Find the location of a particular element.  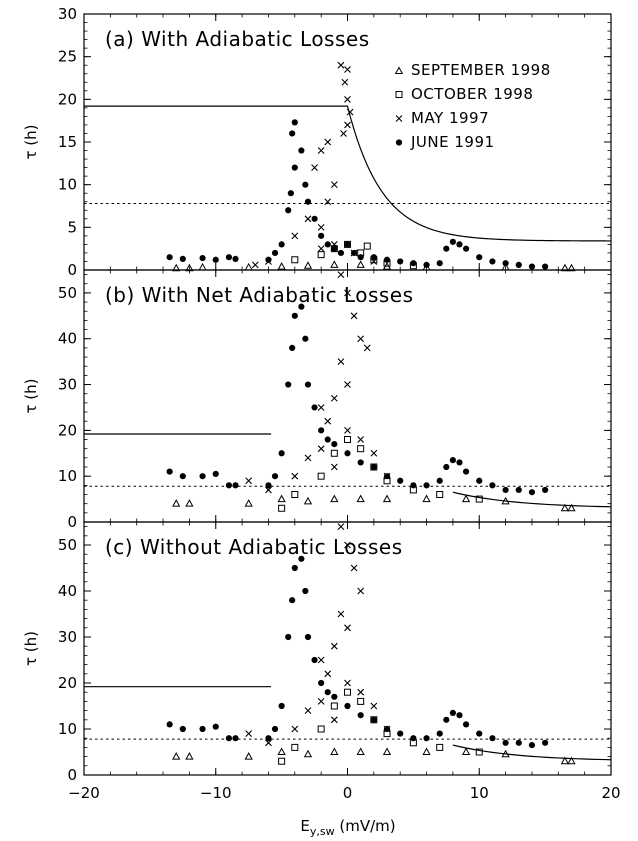

x-axis-title: Ey,sw (mV/m) is located at coordinates (347, 827).